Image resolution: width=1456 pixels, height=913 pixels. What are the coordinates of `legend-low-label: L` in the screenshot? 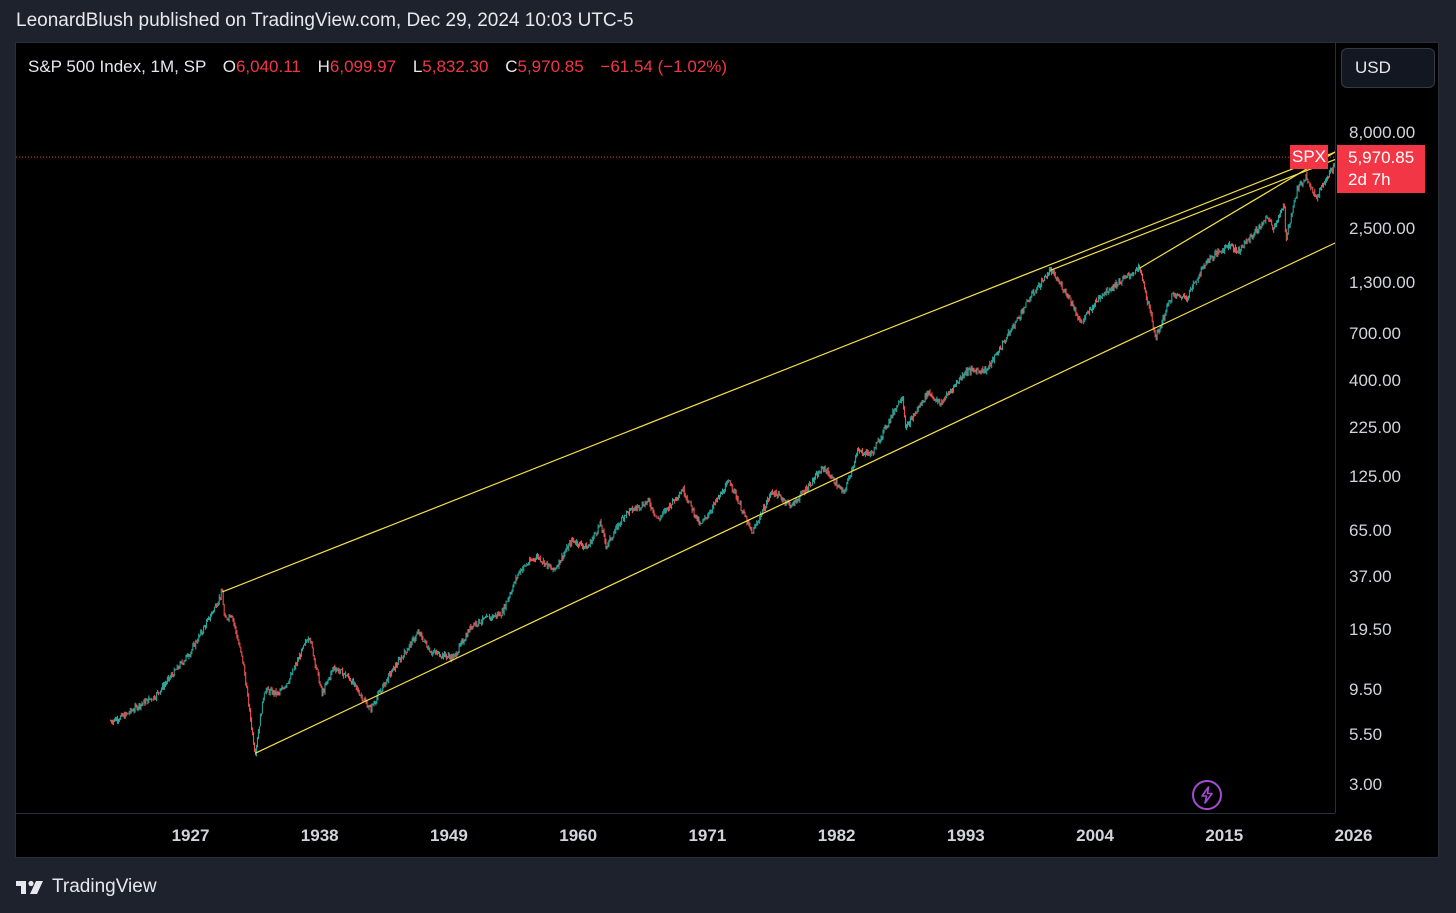 It's located at (417, 66).